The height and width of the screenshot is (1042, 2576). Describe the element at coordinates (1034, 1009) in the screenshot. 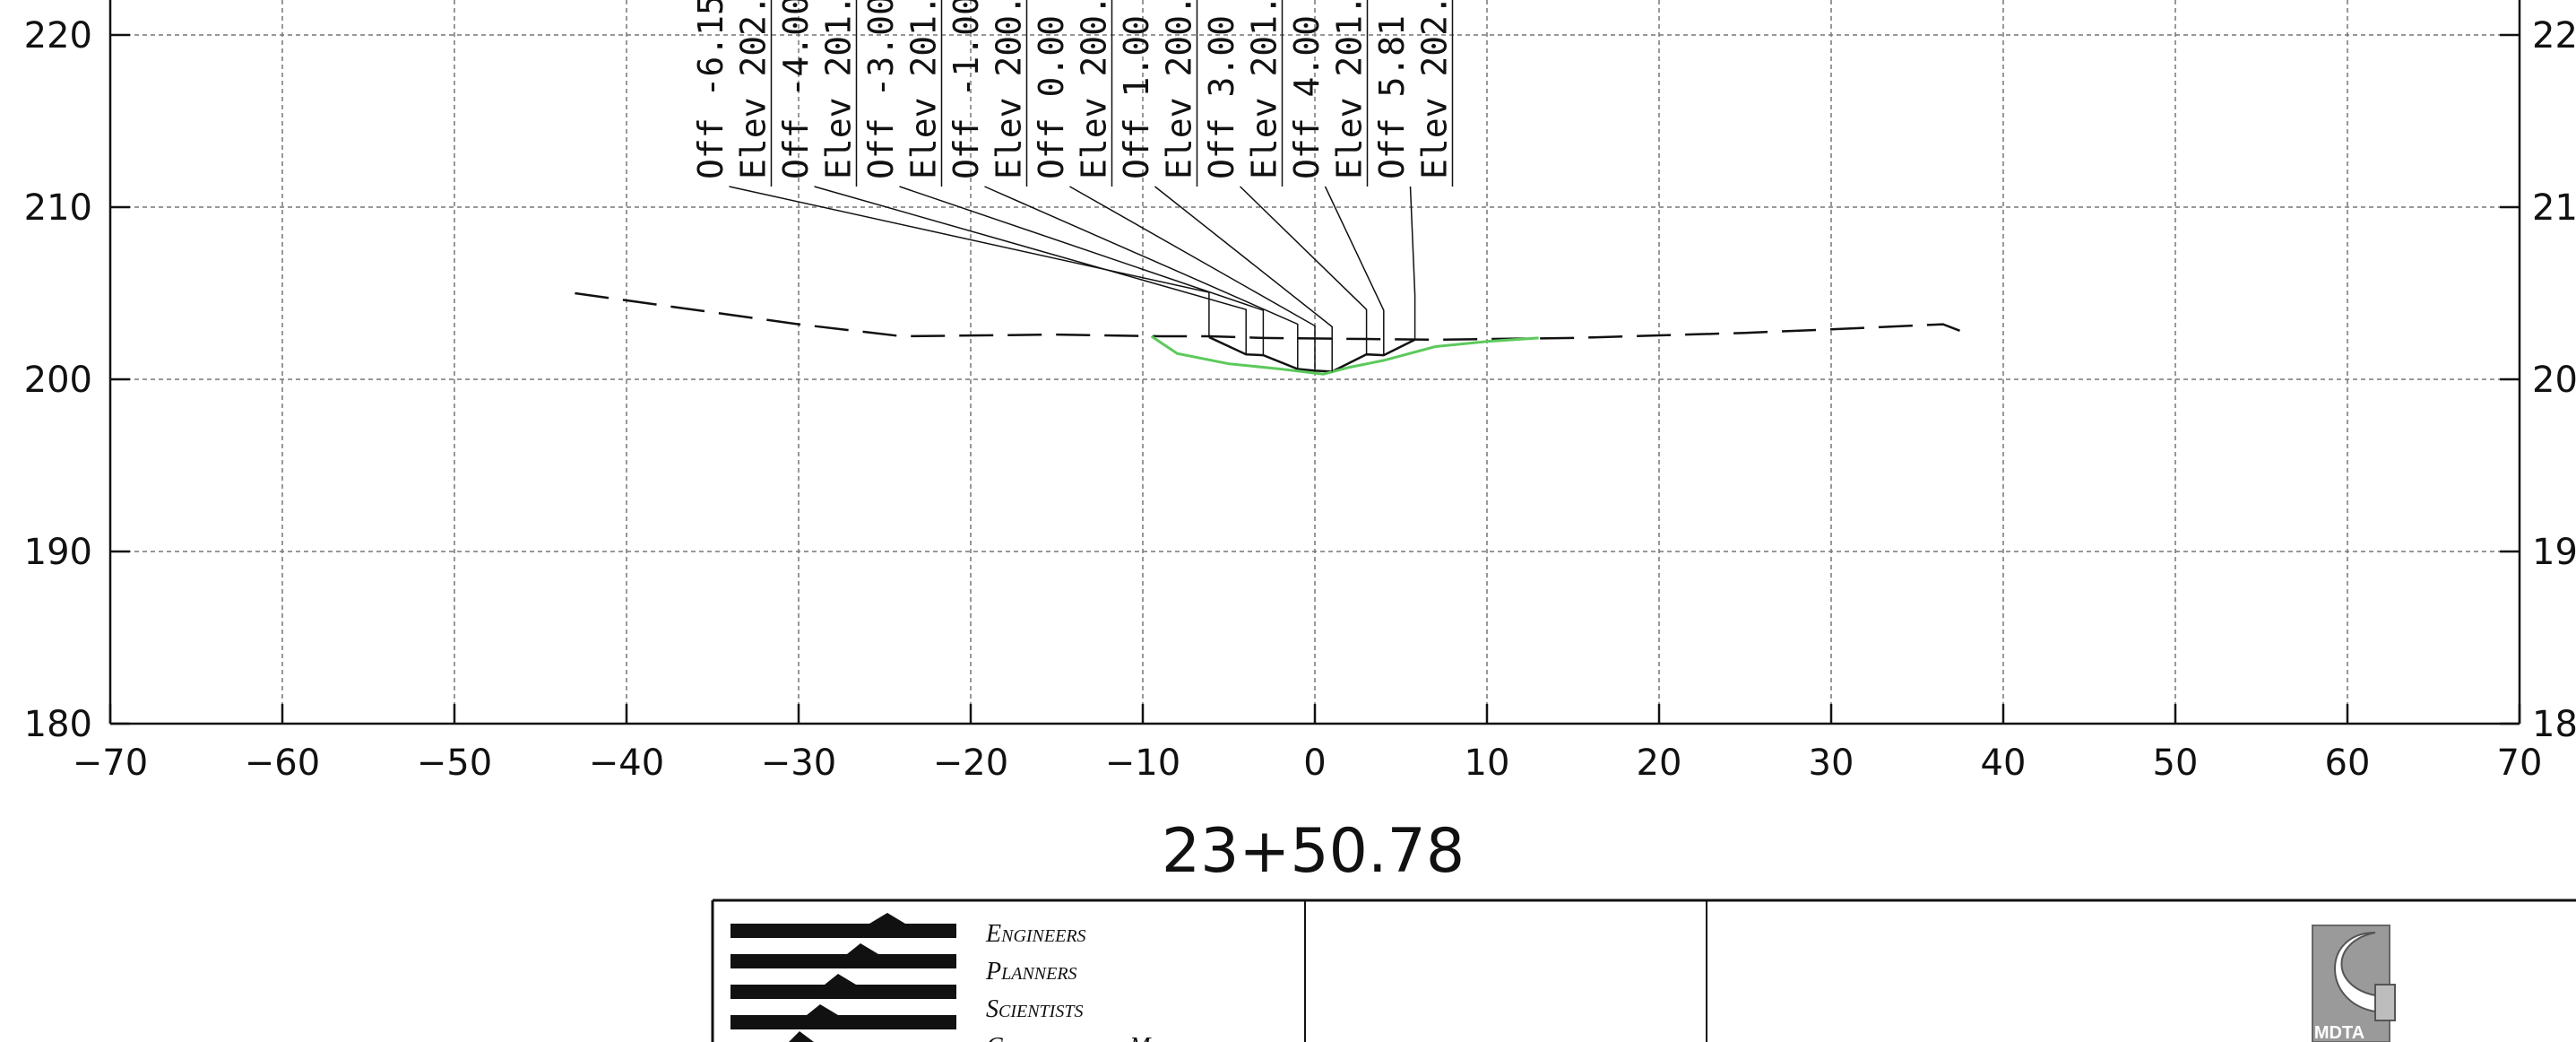

I see `firm-line-scientists: Scientists` at that location.